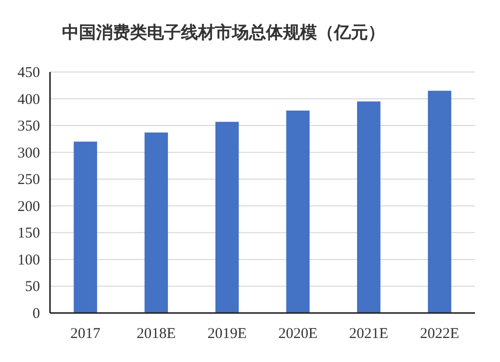  I want to click on x-tick-label: 2022E, so click(440, 334).